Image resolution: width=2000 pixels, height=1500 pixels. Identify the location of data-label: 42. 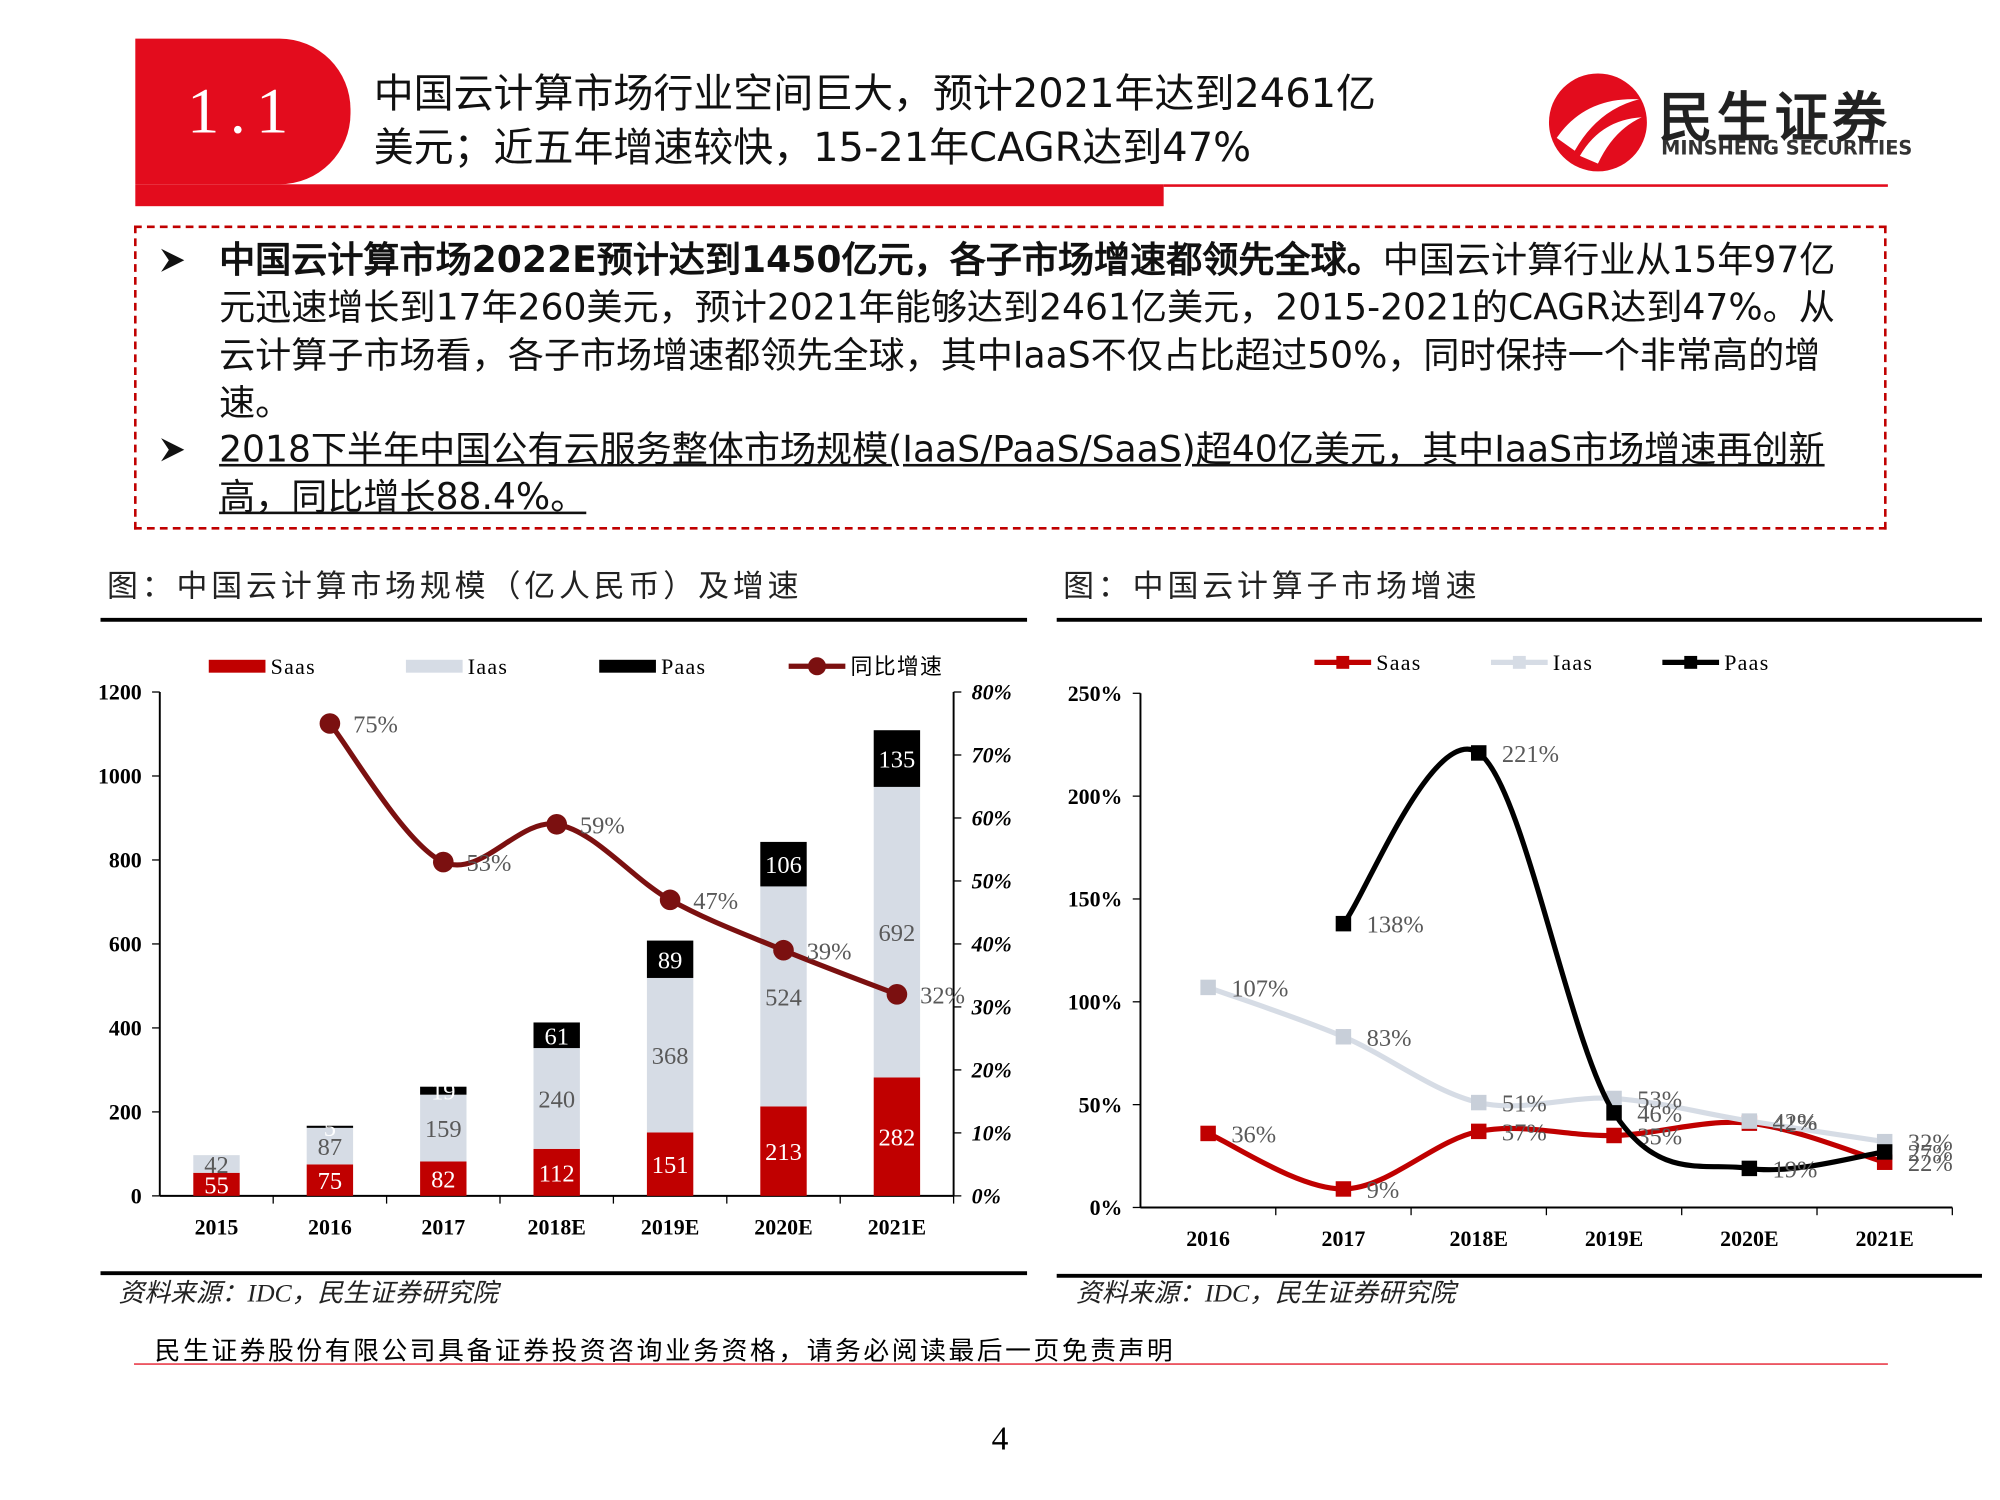
(216, 1165).